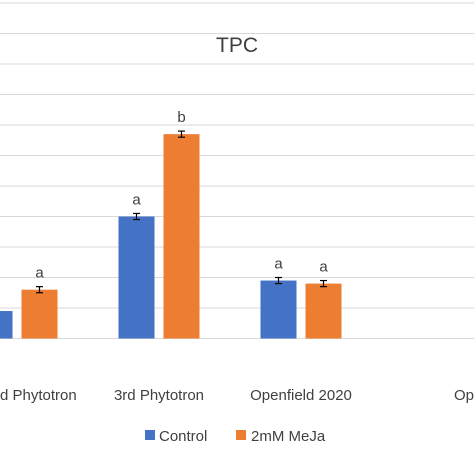  Describe the element at coordinates (237, 395) in the screenshot. I see `x-axis-tick-labels: d Phytotron 3rd Phytotron Openfield 2020 Op` at that location.